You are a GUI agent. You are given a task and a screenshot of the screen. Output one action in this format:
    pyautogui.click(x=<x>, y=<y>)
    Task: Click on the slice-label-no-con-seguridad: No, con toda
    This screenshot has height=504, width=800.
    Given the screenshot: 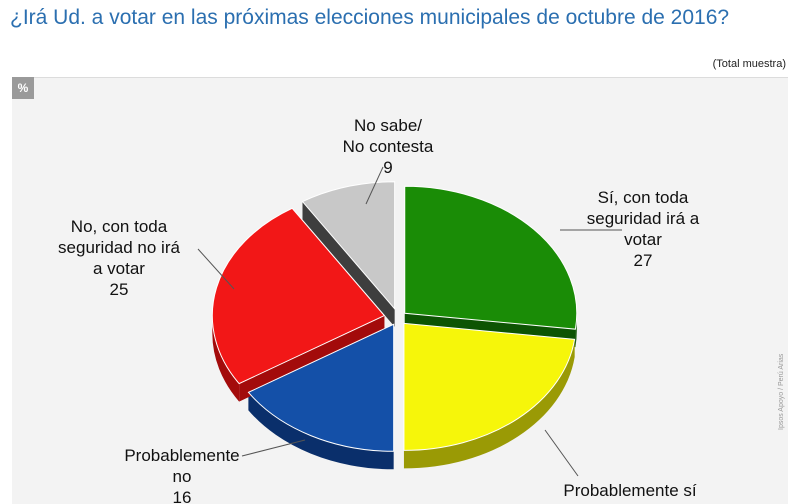 What is the action you would take?
    pyautogui.click(x=119, y=226)
    